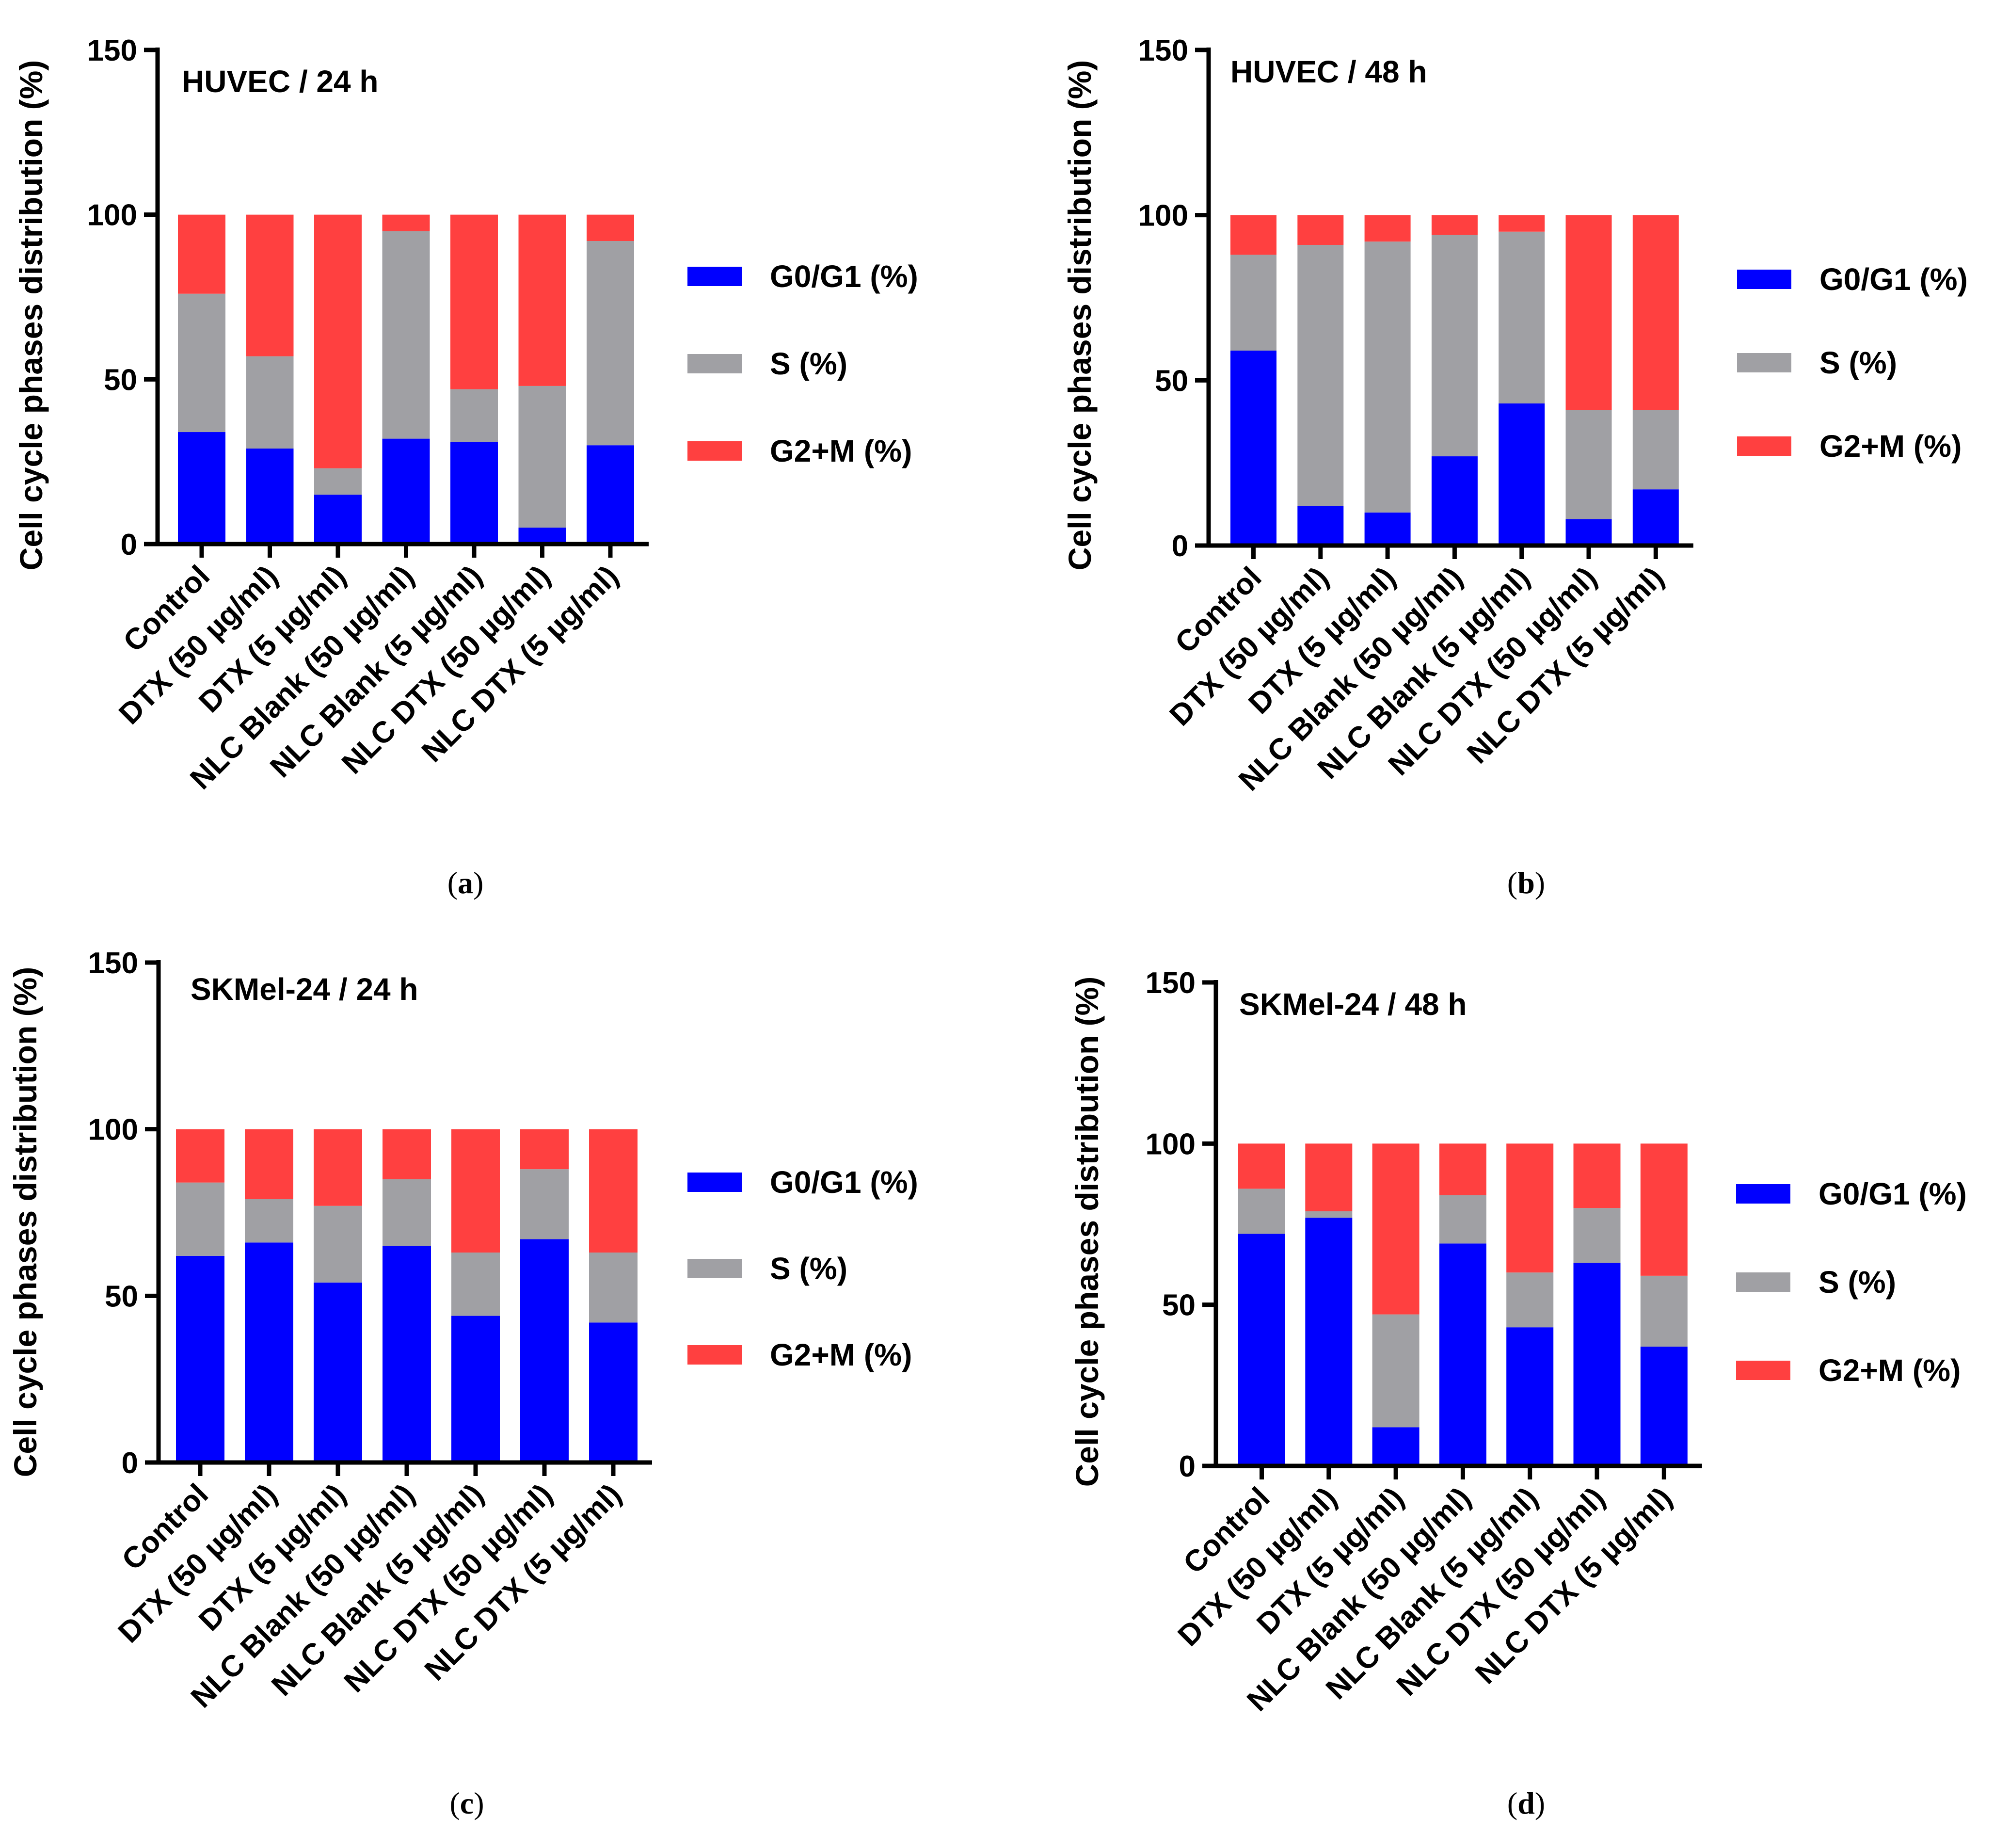  What do you see at coordinates (200, 1359) in the screenshot?
I see `bar-g0-g1-control` at bounding box center [200, 1359].